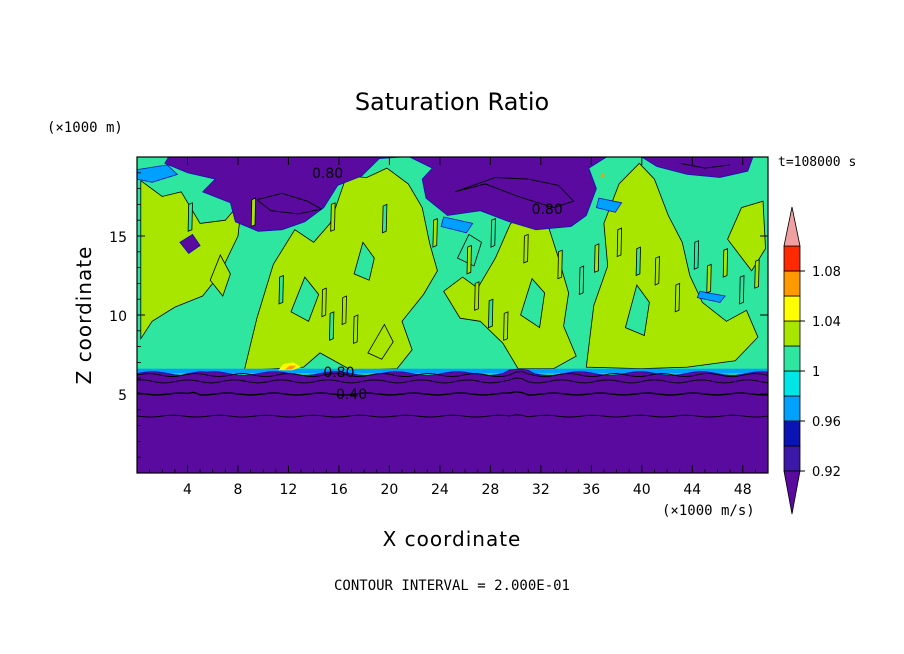 The height and width of the screenshot is (654, 904). Describe the element at coordinates (792, 226) in the screenshot. I see `colorbar-top-arrow` at that location.